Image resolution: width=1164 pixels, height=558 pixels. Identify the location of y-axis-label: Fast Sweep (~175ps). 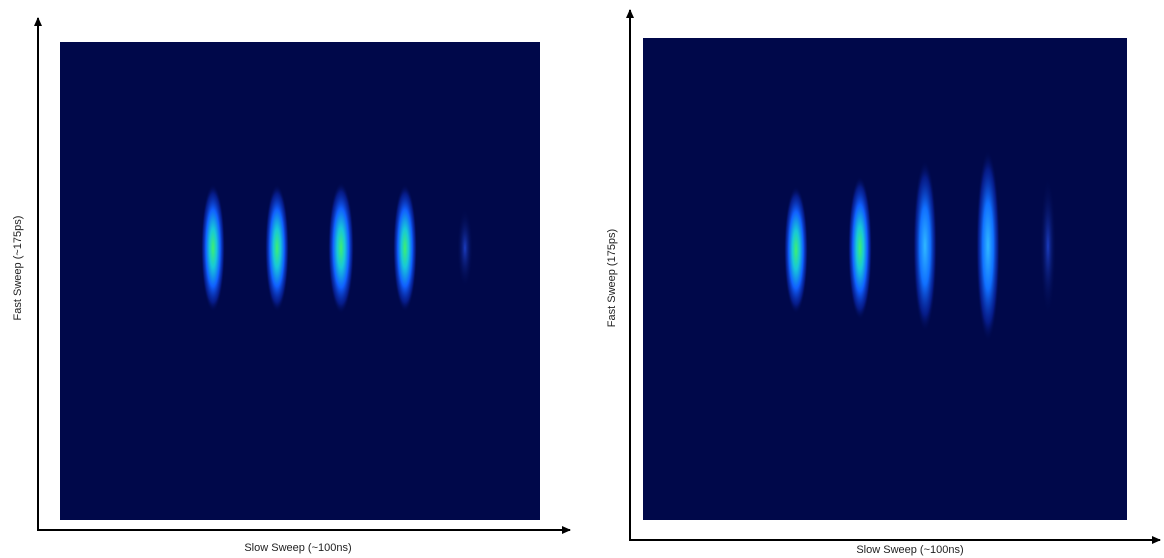
(18, 268).